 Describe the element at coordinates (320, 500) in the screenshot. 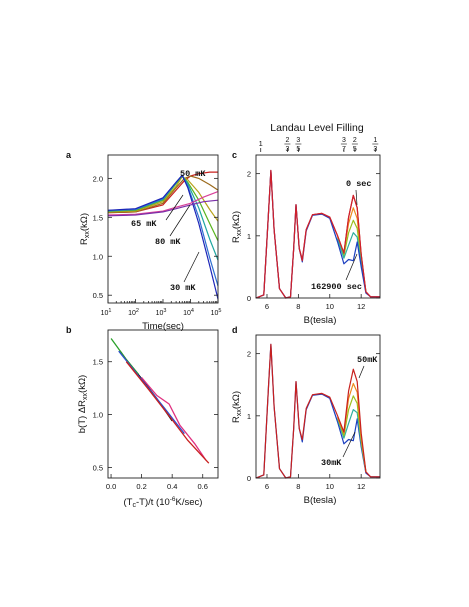

I see `panel-d-xlabel: B(tesla)` at that location.